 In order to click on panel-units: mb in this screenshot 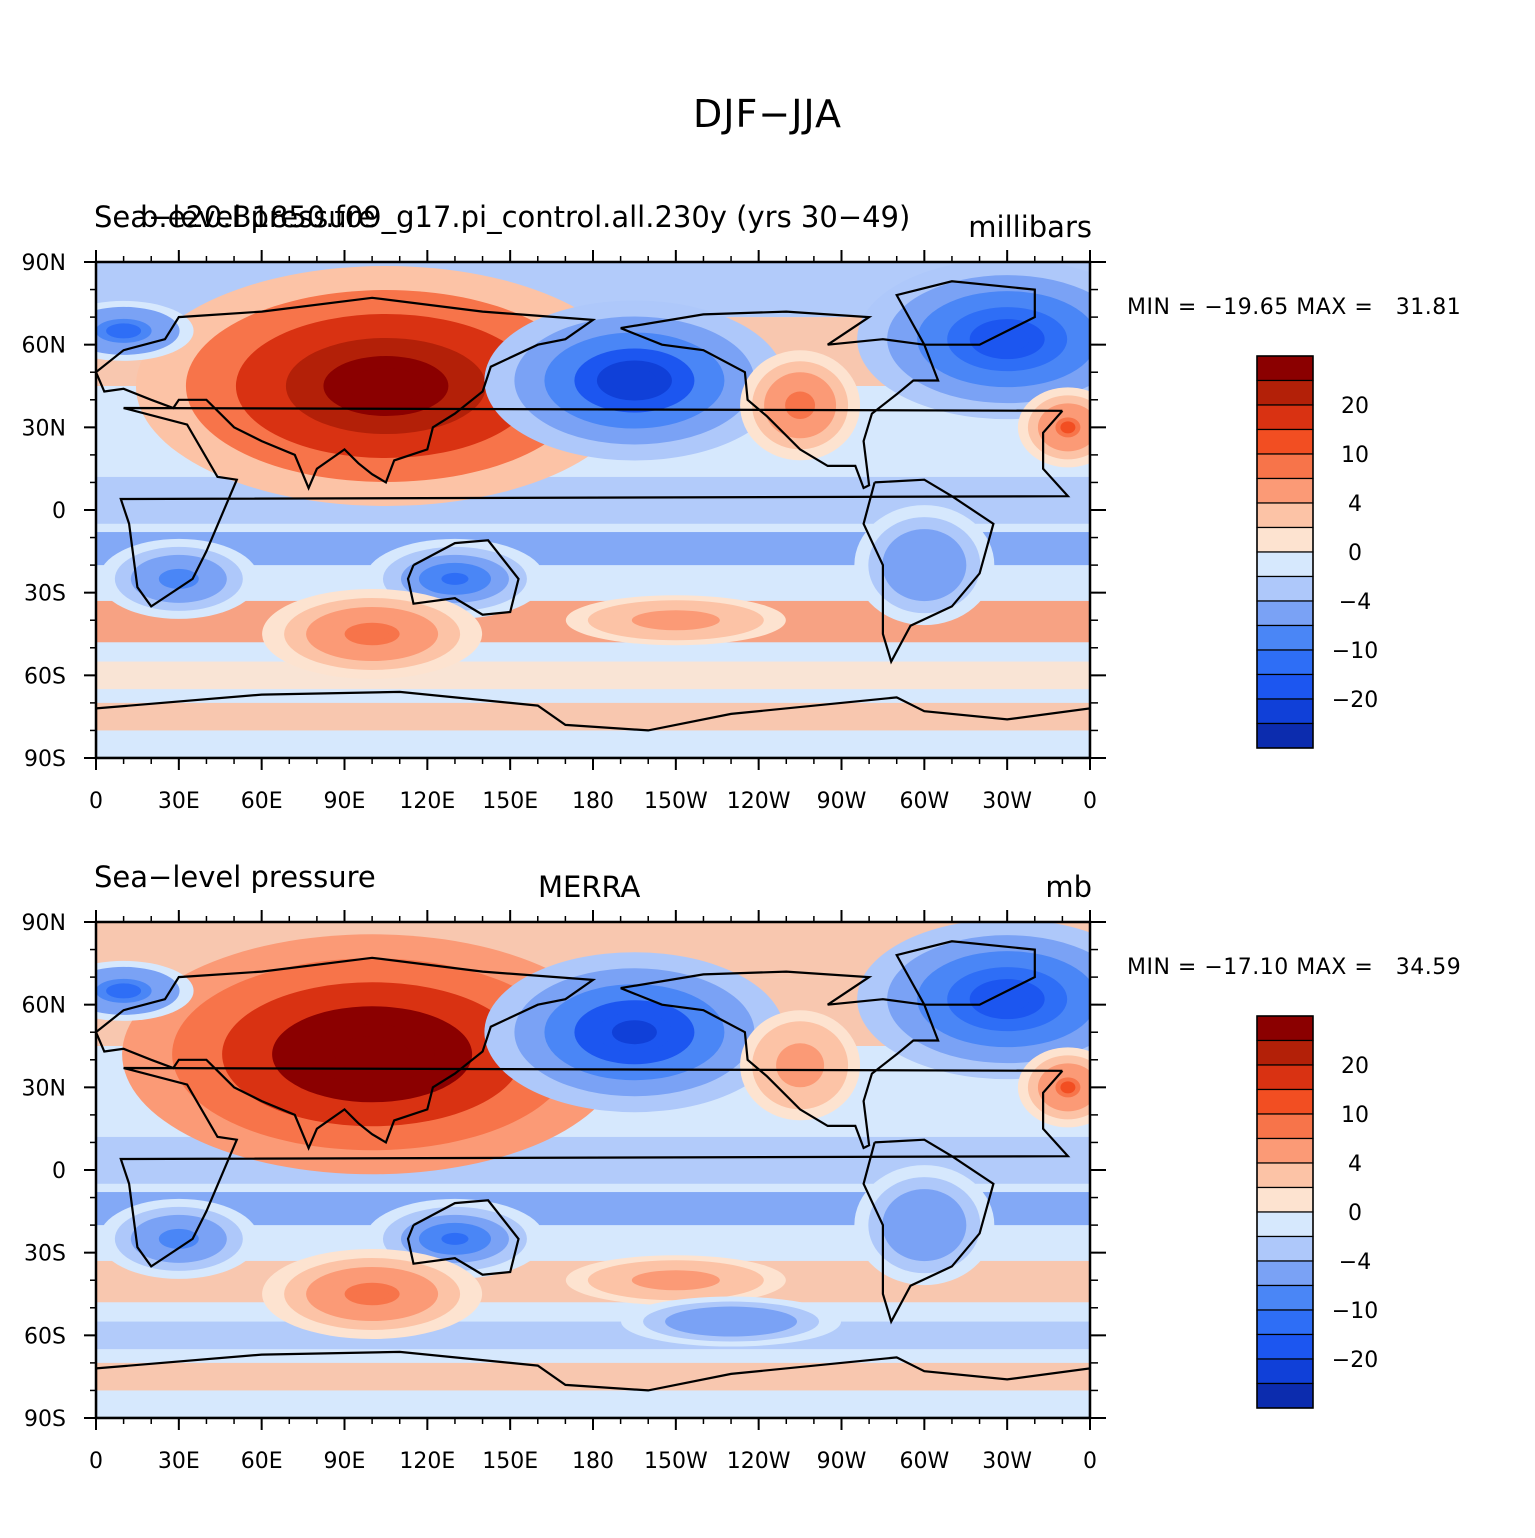, I will do `click(1068, 887)`.